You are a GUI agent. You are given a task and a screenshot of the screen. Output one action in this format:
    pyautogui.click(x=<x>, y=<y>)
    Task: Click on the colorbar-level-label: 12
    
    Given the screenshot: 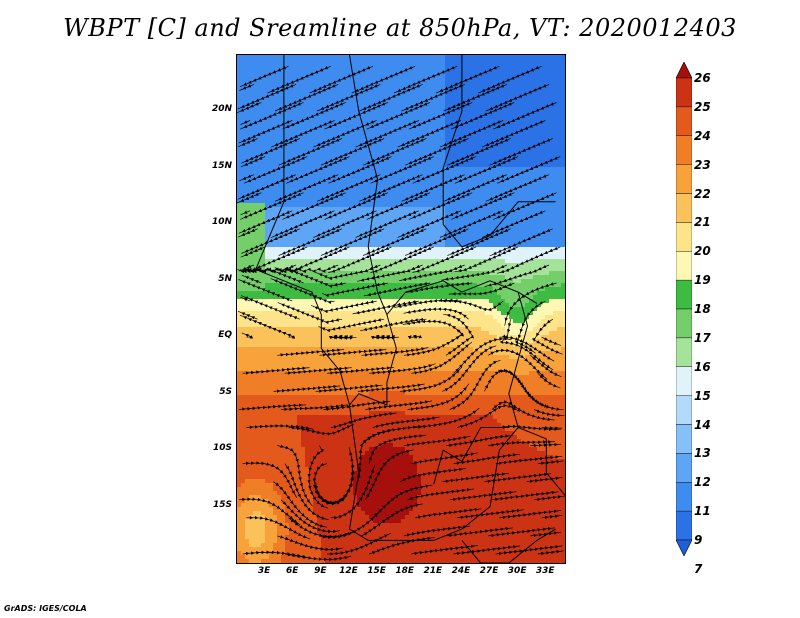 What is the action you would take?
    pyautogui.click(x=702, y=482)
    